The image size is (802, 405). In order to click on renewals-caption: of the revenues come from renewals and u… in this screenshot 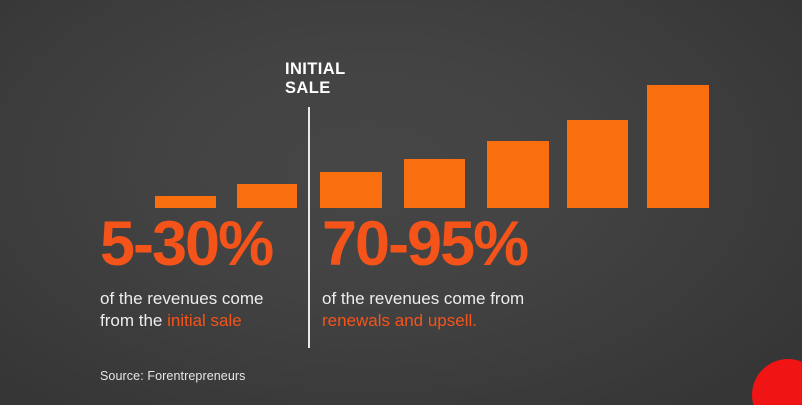, I will do `click(472, 304)`.